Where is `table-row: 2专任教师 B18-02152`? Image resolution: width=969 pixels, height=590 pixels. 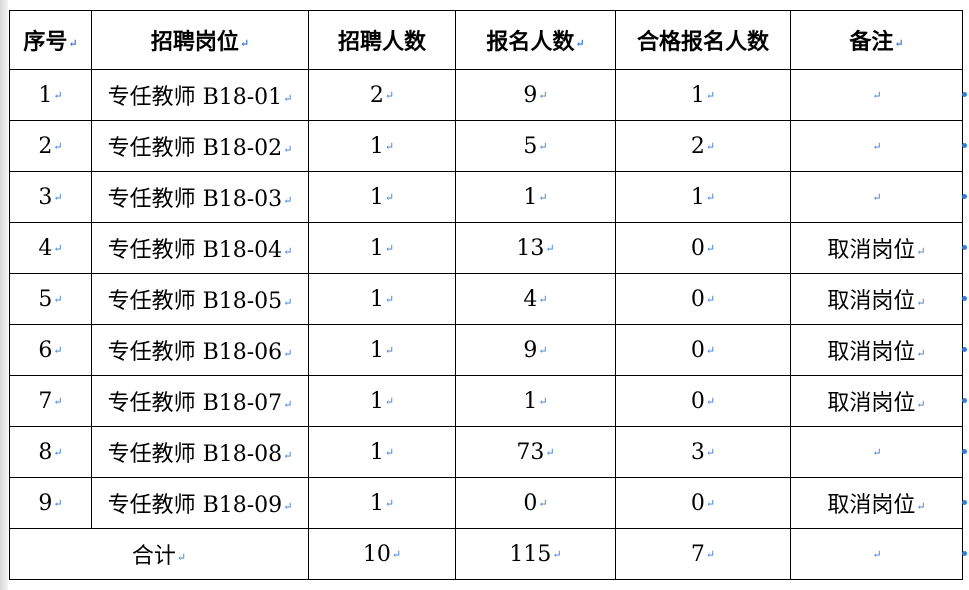
table-row: 2专任教师 B18-02152 is located at coordinates (486, 146).